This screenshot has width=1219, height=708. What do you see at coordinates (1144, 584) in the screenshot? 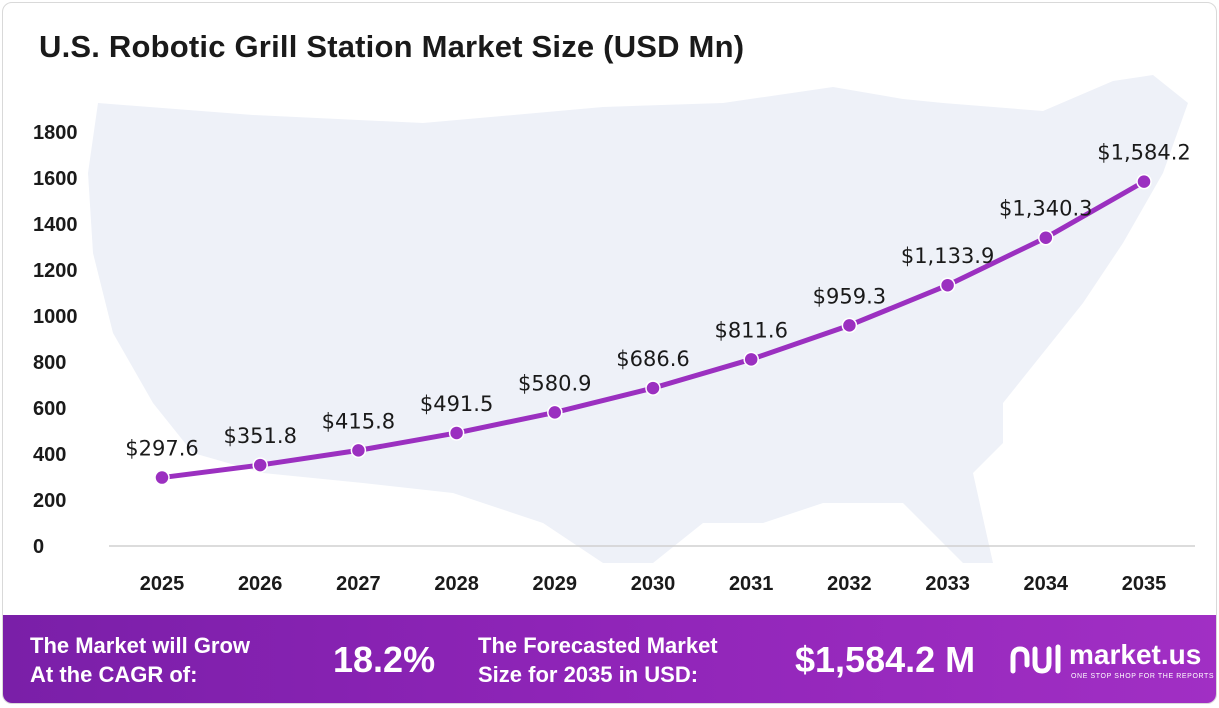
I see `x-tick-label: 2035` at bounding box center [1144, 584].